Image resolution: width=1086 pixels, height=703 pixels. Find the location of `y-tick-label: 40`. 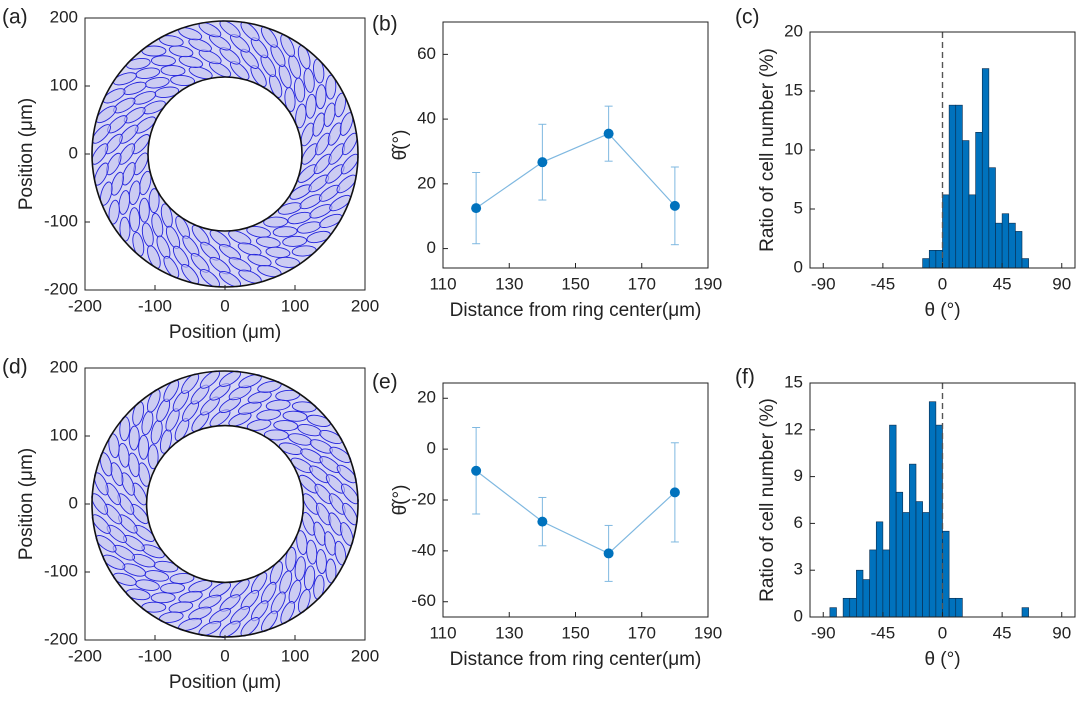

y-tick-label: 40 is located at coordinates (426, 118).